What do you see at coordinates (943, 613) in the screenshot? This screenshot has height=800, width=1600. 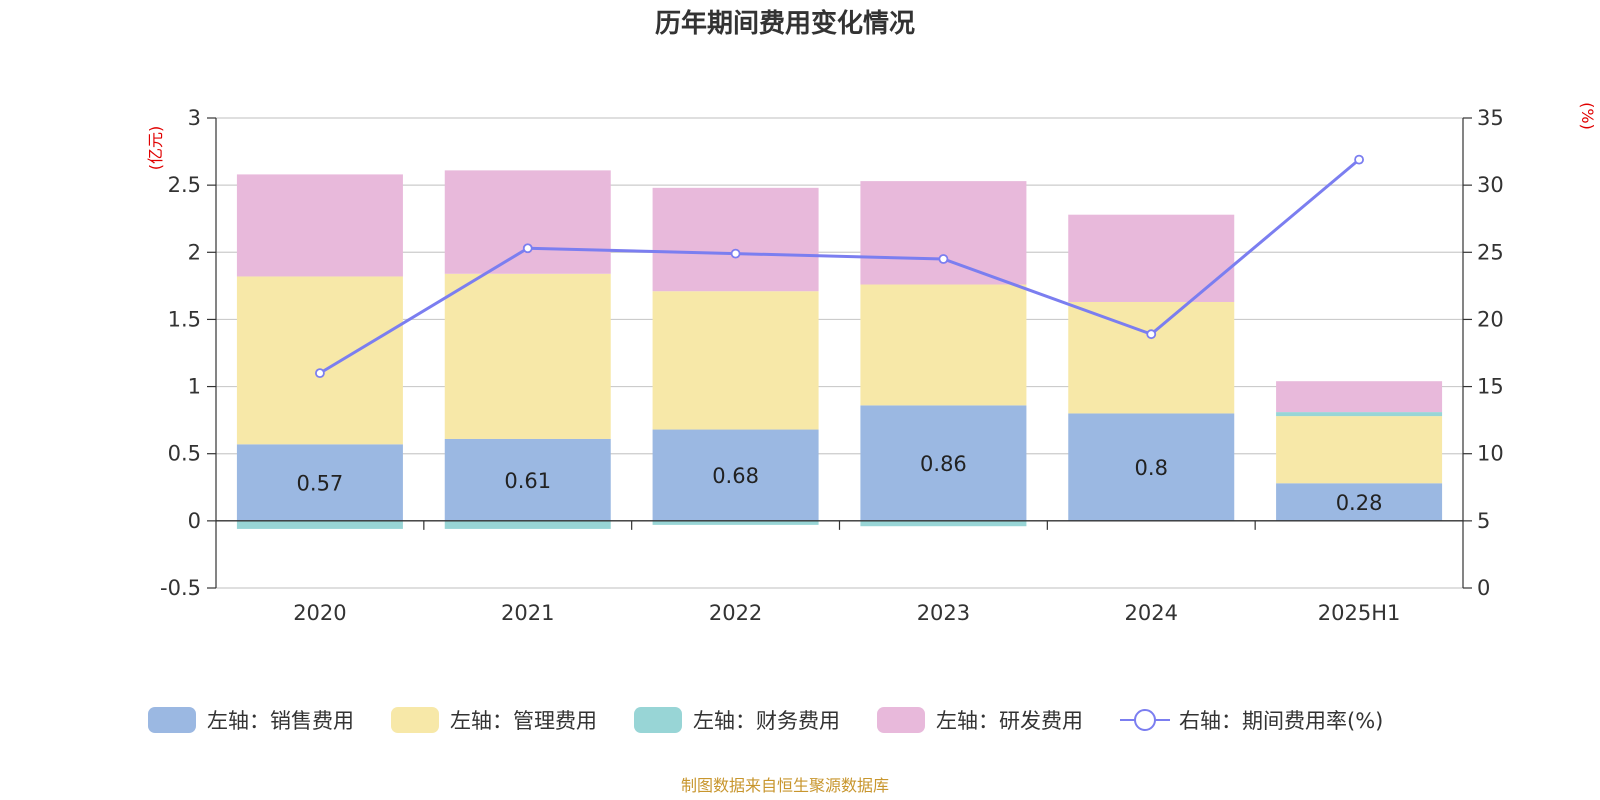 I see `category-label: 2023` at bounding box center [943, 613].